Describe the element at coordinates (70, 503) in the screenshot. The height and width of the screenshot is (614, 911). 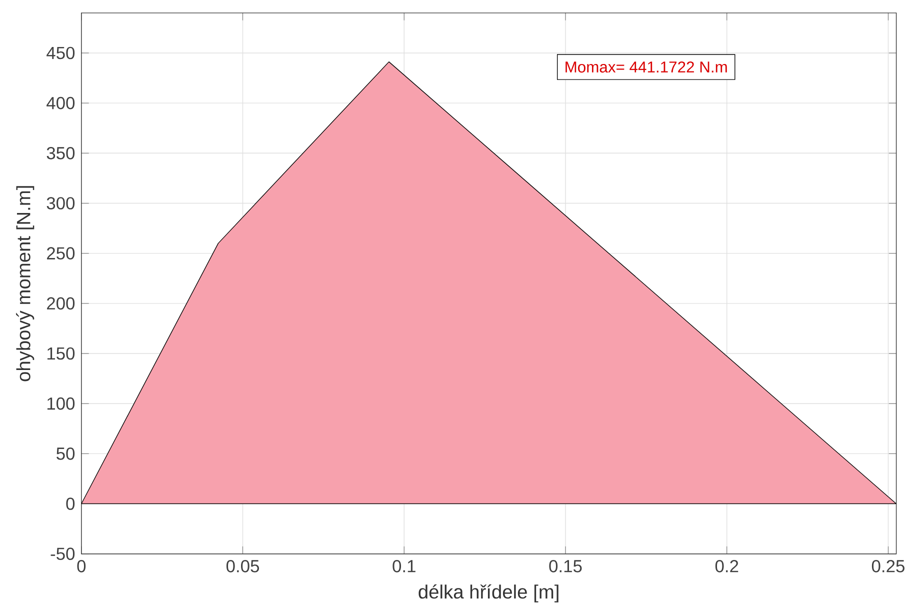
I see `y-tick-label: 0` at that location.